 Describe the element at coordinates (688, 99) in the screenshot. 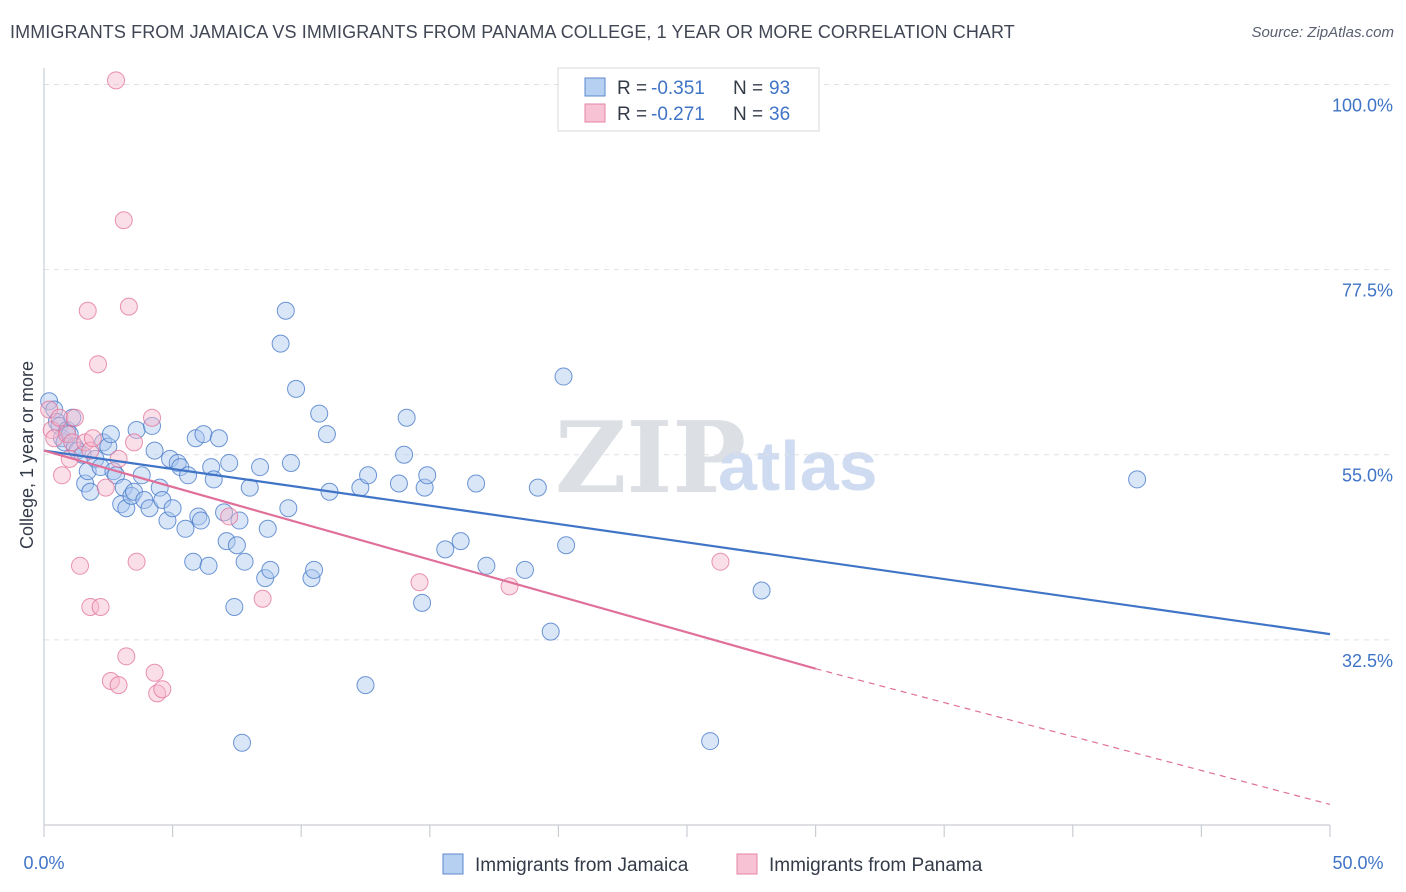

I see `correlation-legend: R = -0.351 N = 93 R = -0.271 N = 36` at that location.